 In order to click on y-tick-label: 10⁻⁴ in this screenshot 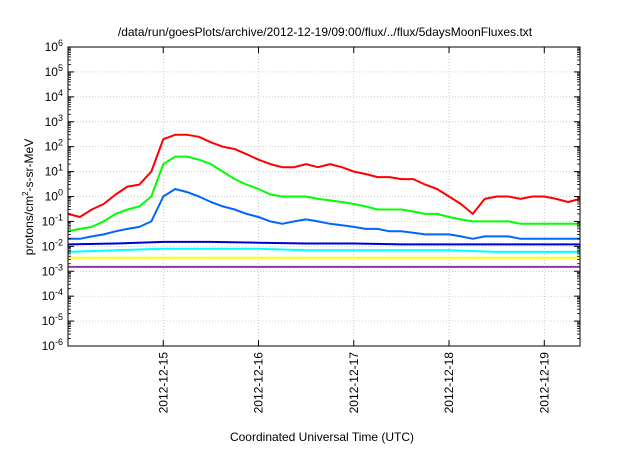, I will do `click(52, 295)`.